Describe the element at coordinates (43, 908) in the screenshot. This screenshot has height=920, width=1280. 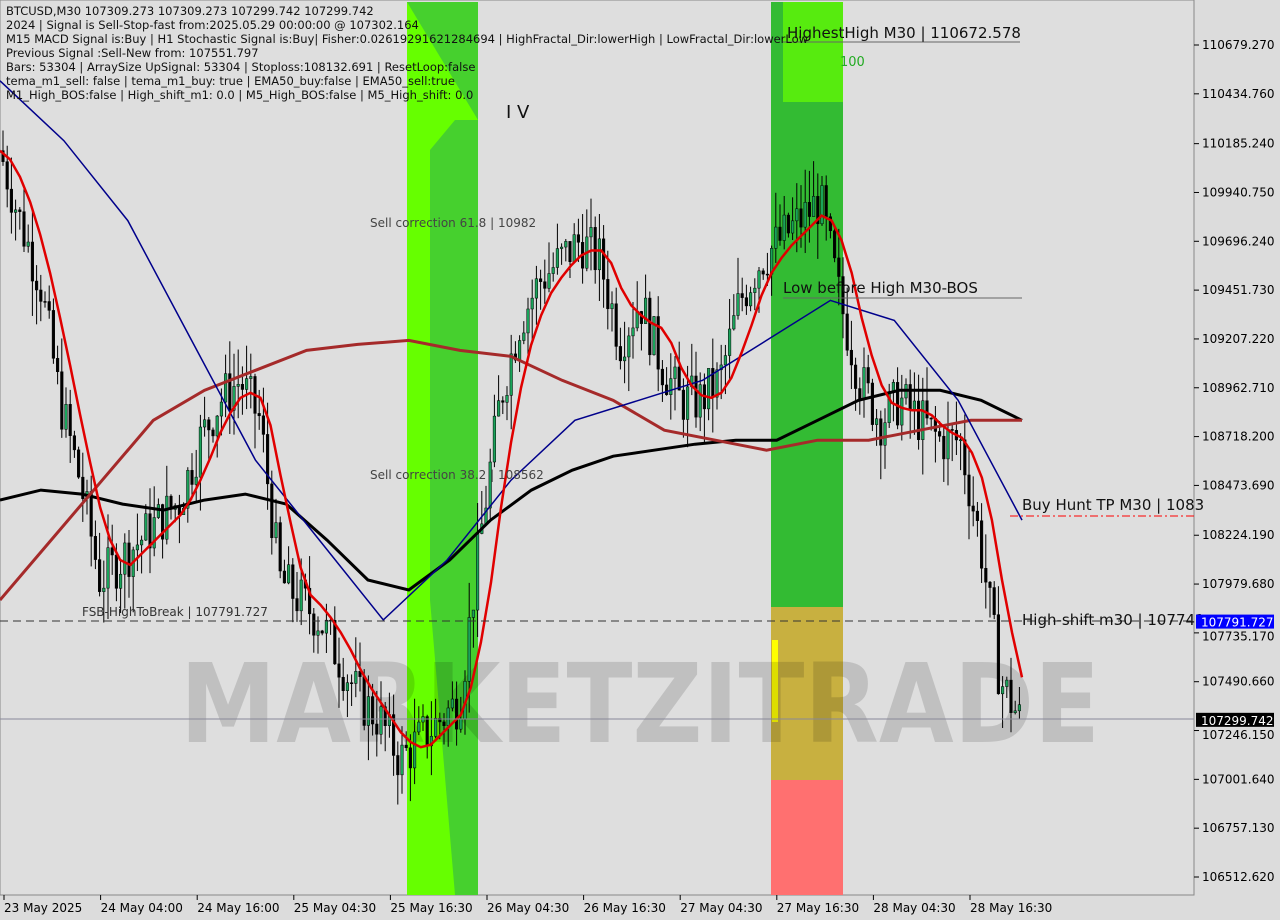
I see `time-tick-label: 23 May 2025` at that location.